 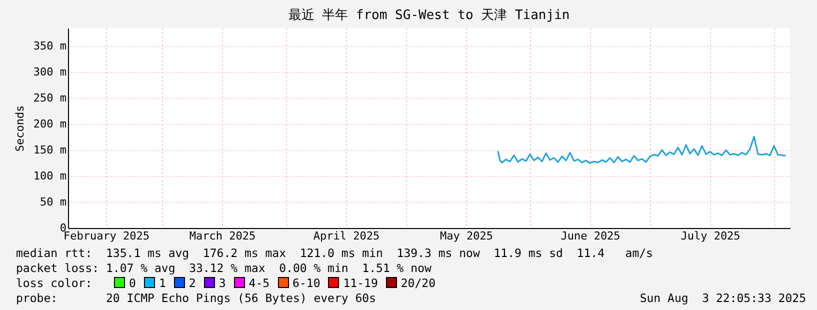 I want to click on text: Sun Aug 3 22:05:33 2025, so click(x=723, y=298).